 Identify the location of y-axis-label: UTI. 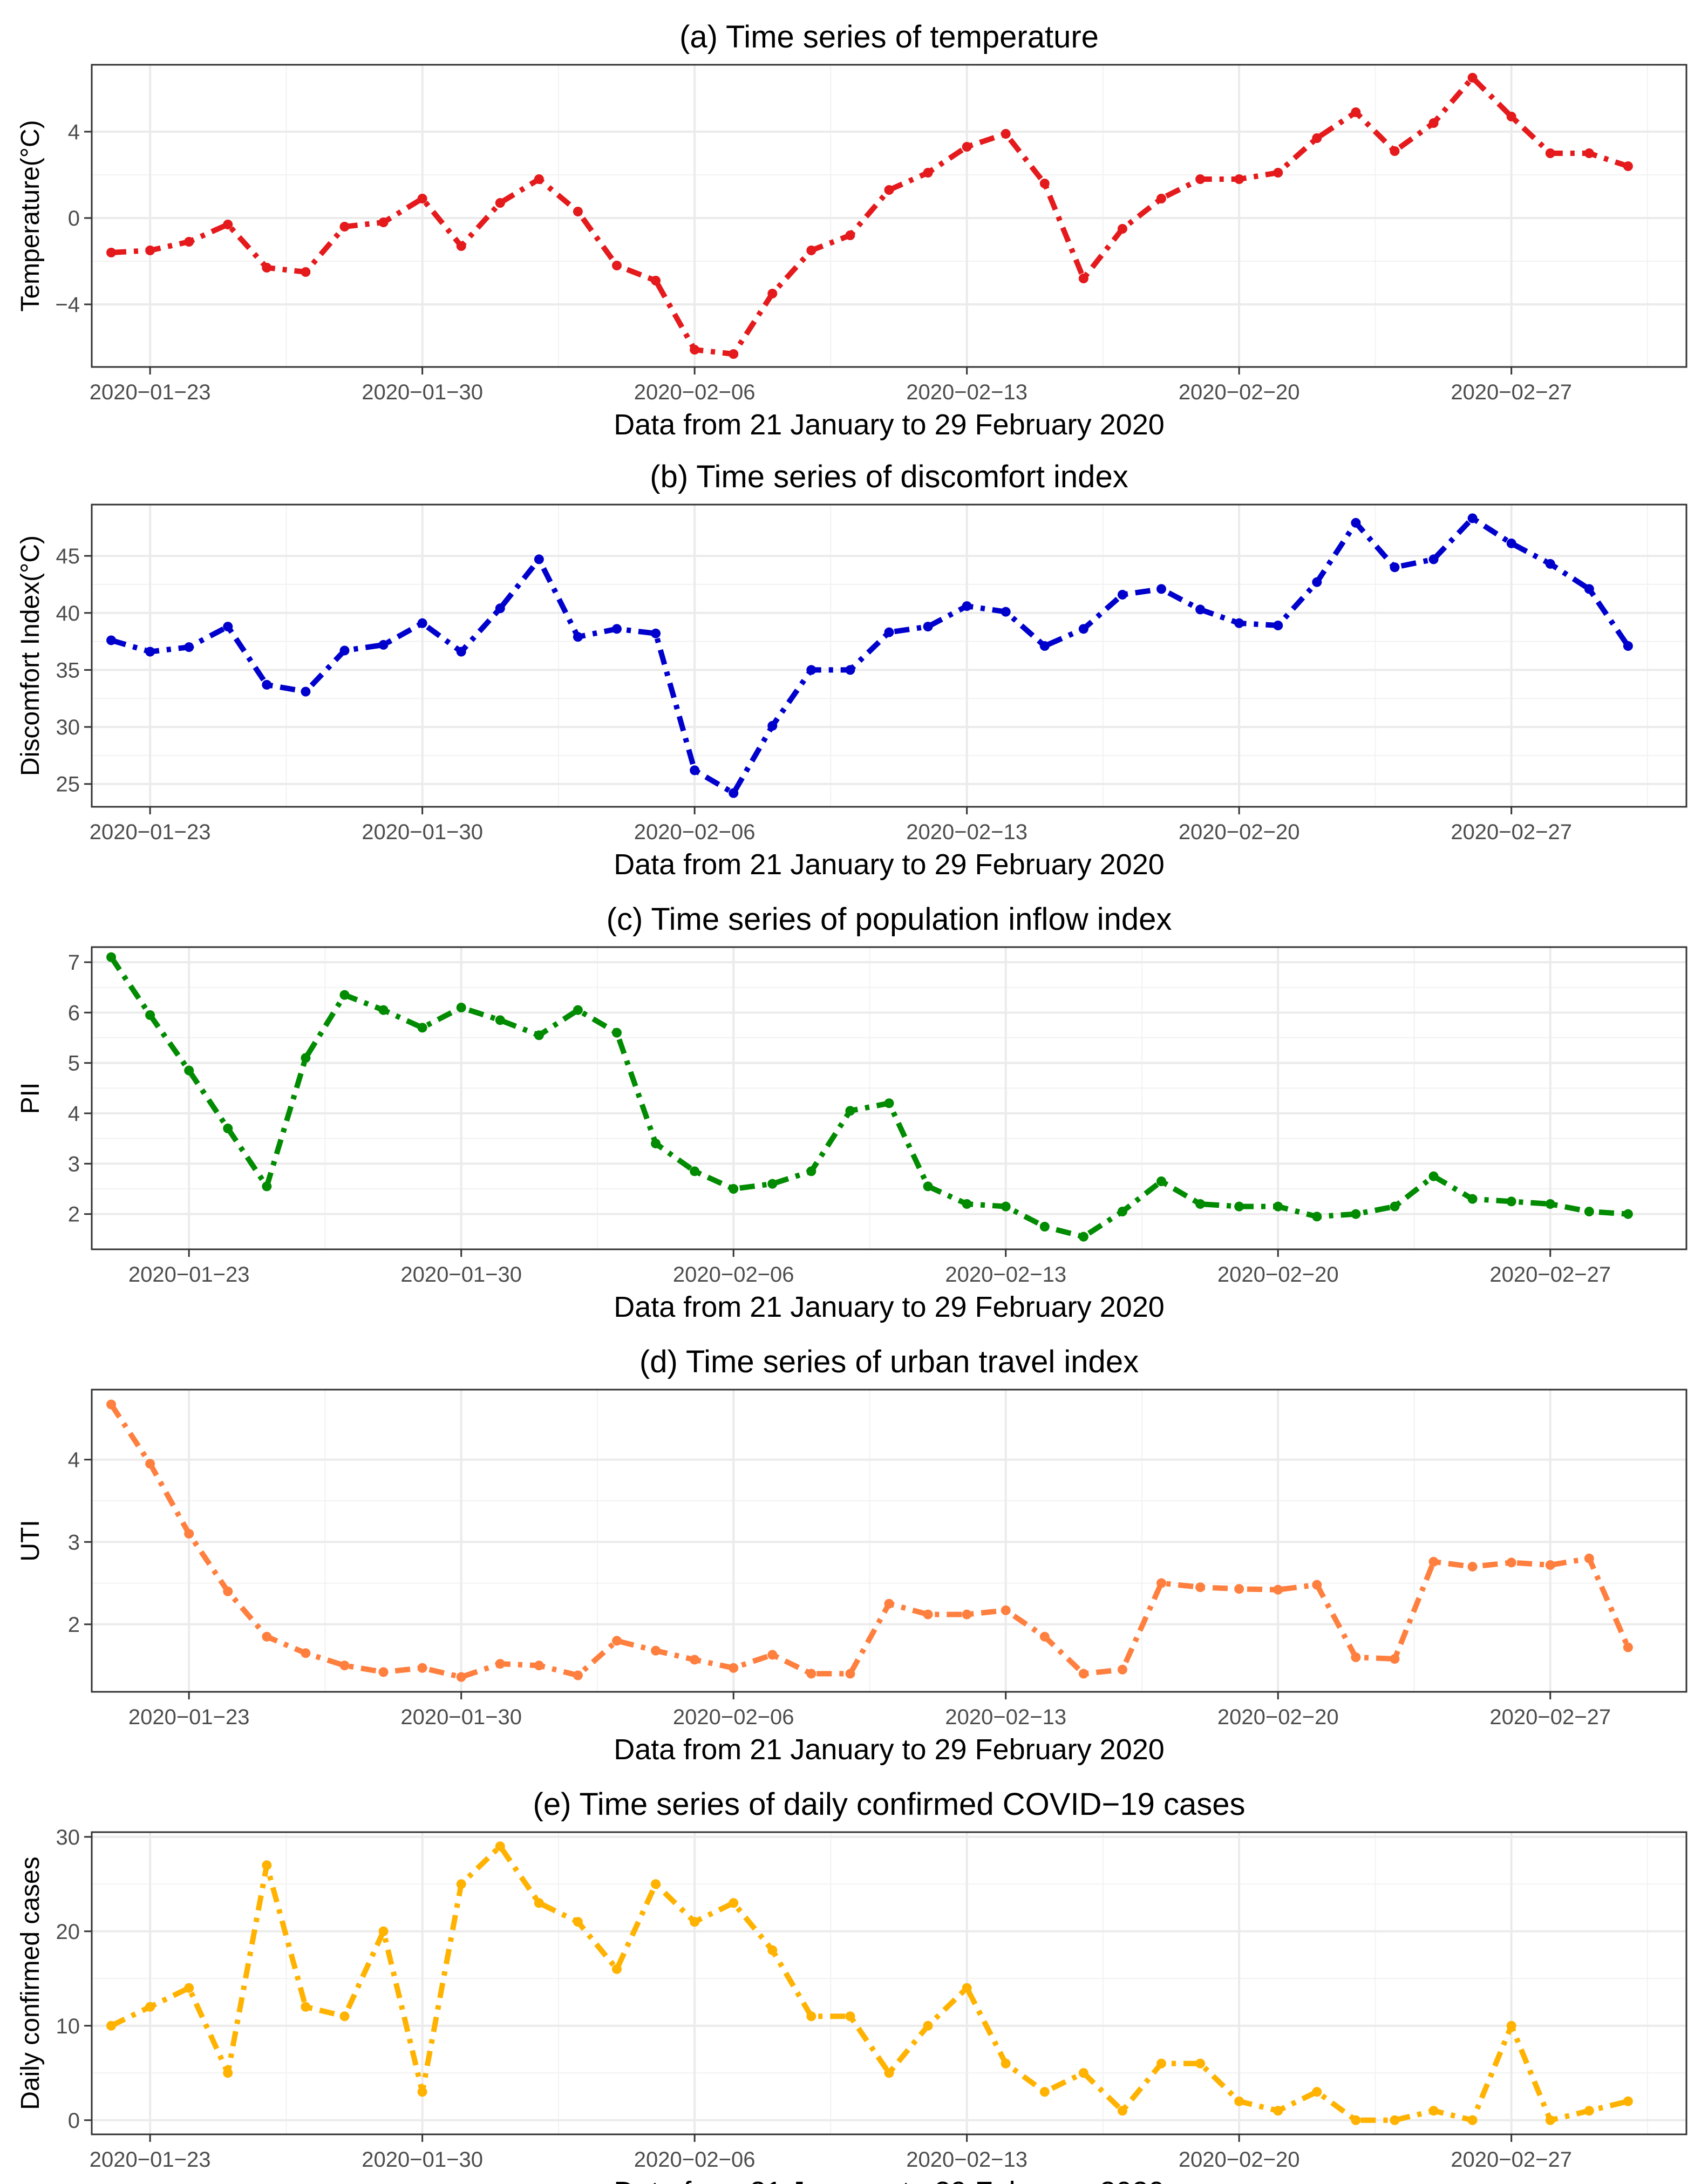
(30, 1540).